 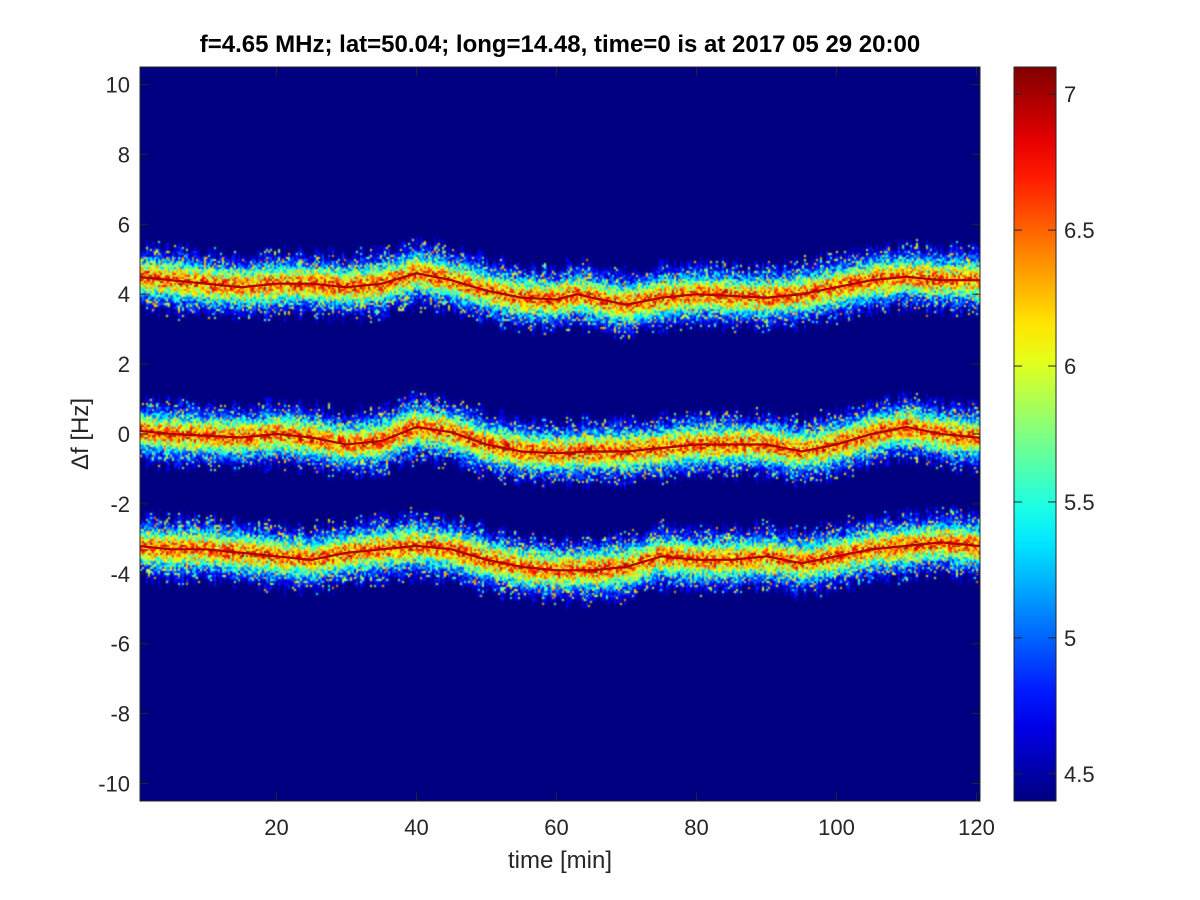 What do you see at coordinates (114, 784) in the screenshot?
I see `y-tick-label: -10` at bounding box center [114, 784].